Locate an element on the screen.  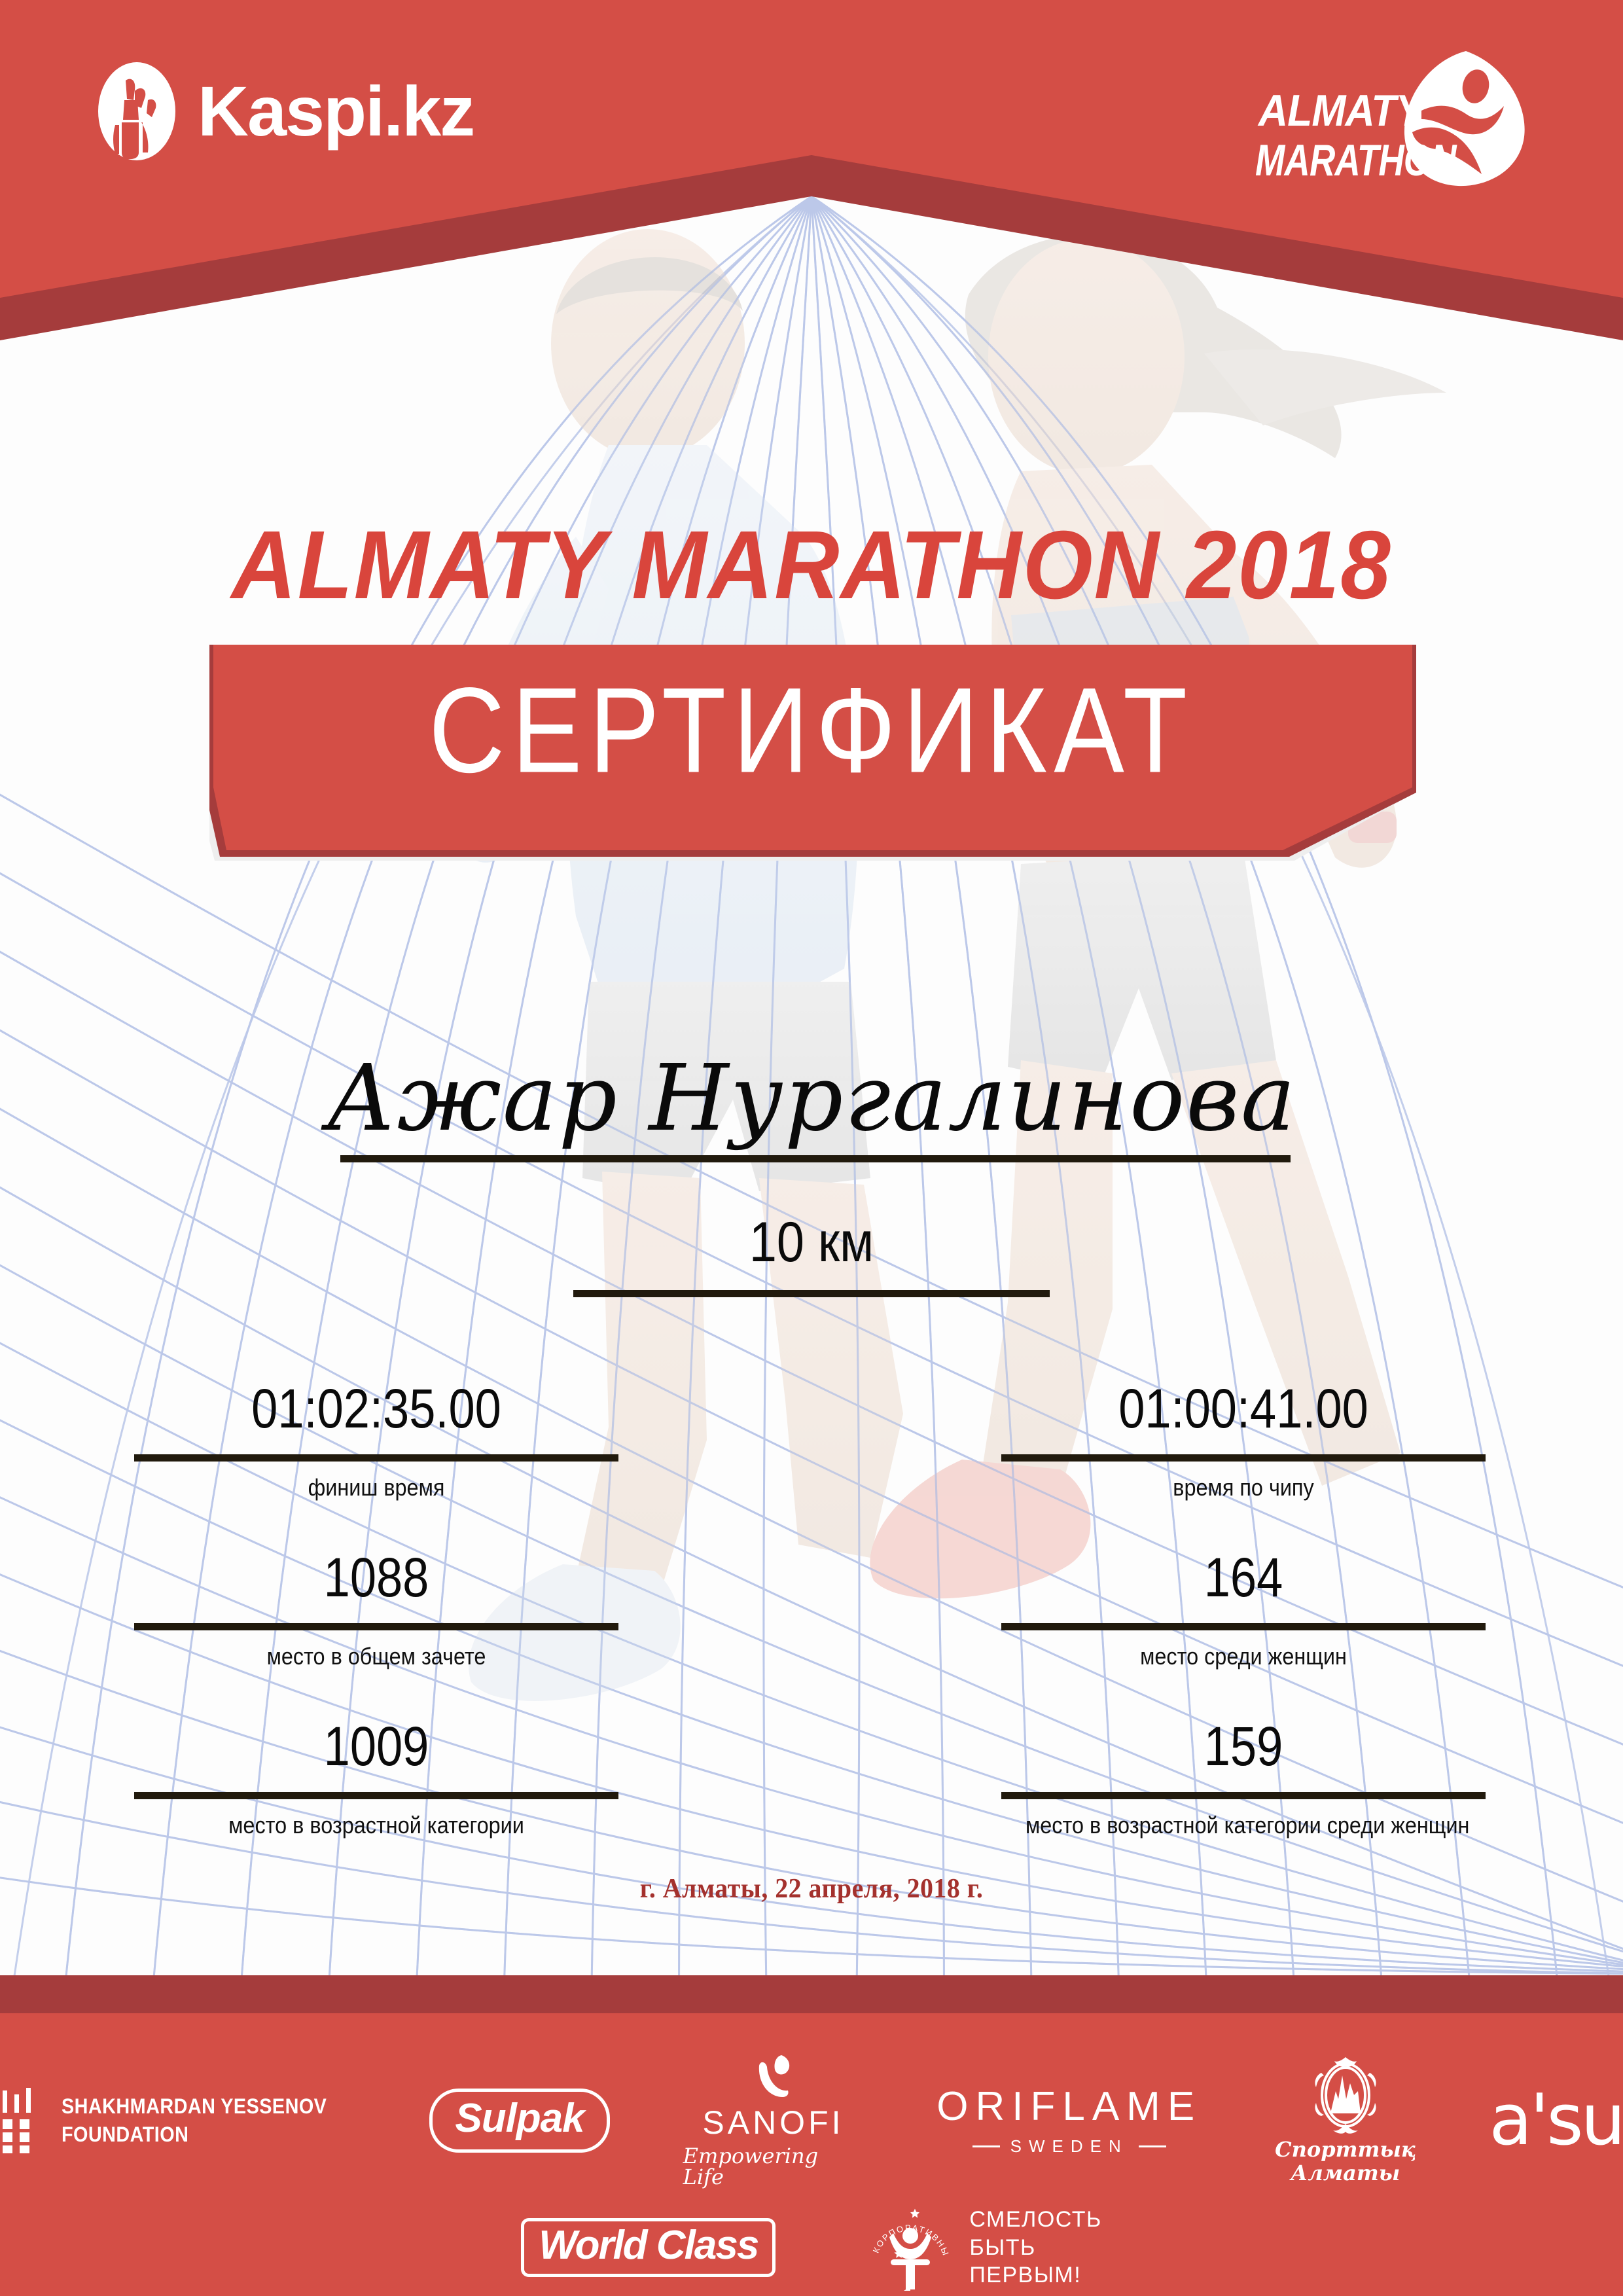
sponsor-footer: SHAKHMARDAN YESSENOV FOUNDATION Sulpak is located at coordinates (811, 2135).